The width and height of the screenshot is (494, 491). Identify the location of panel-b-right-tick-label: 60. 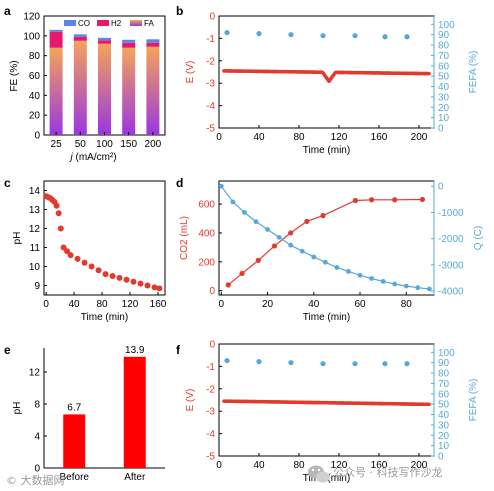
(444, 66).